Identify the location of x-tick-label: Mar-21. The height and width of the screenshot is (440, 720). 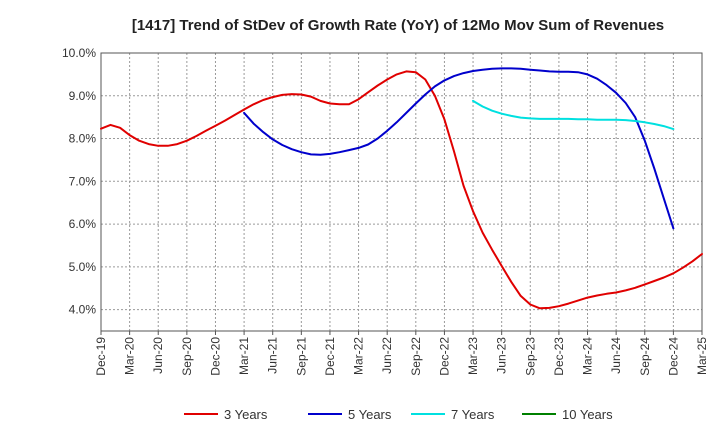
(244, 356).